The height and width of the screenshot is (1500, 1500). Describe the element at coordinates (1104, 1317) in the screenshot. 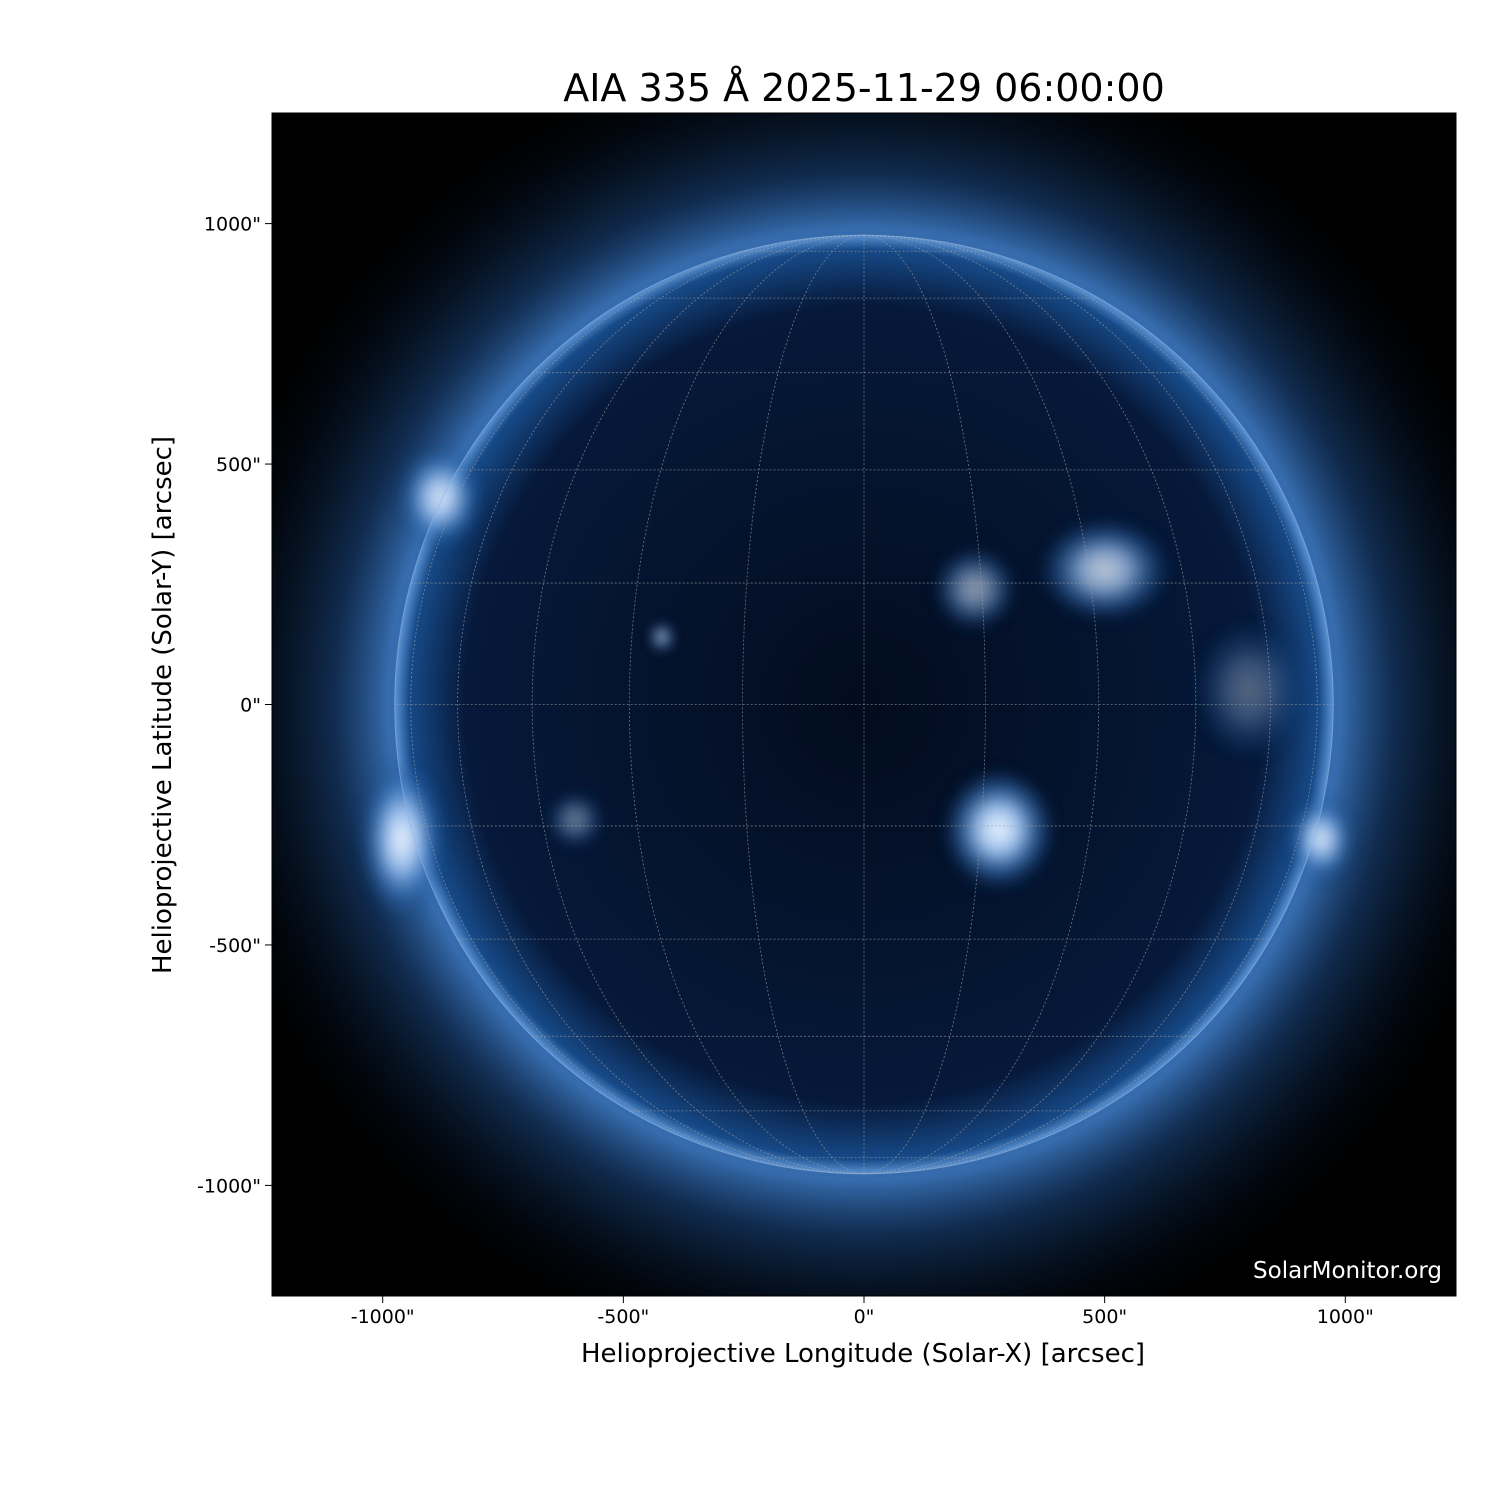

I see `x-tick-label: 500"` at that location.